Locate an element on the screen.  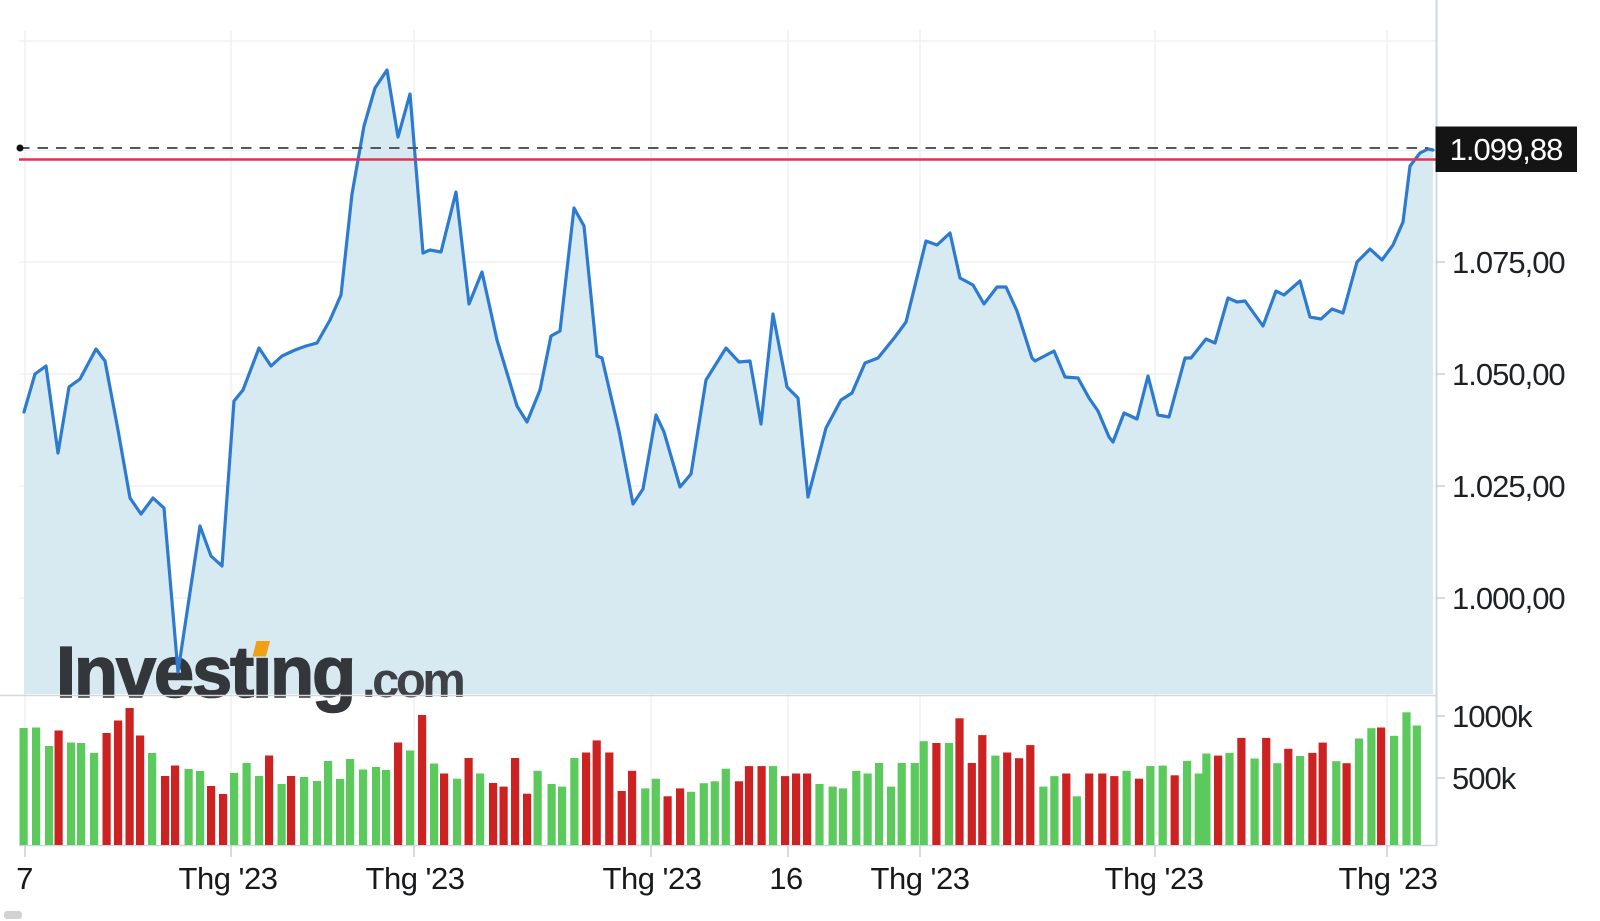
svg-text: 16 is located at coordinates (785, 878).